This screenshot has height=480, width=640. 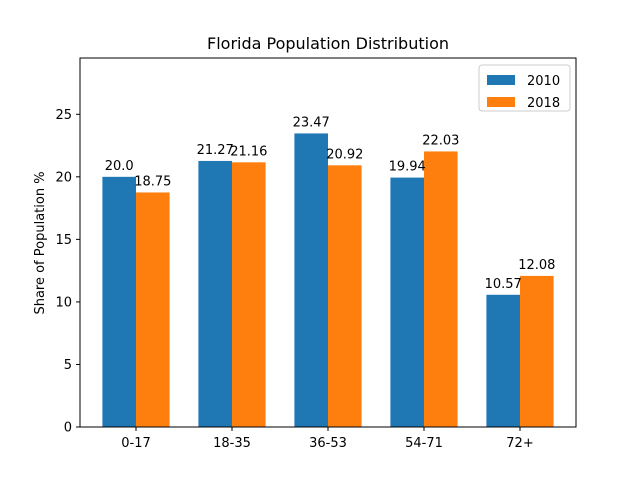 I want to click on legend-swatch-2010, so click(x=501, y=80).